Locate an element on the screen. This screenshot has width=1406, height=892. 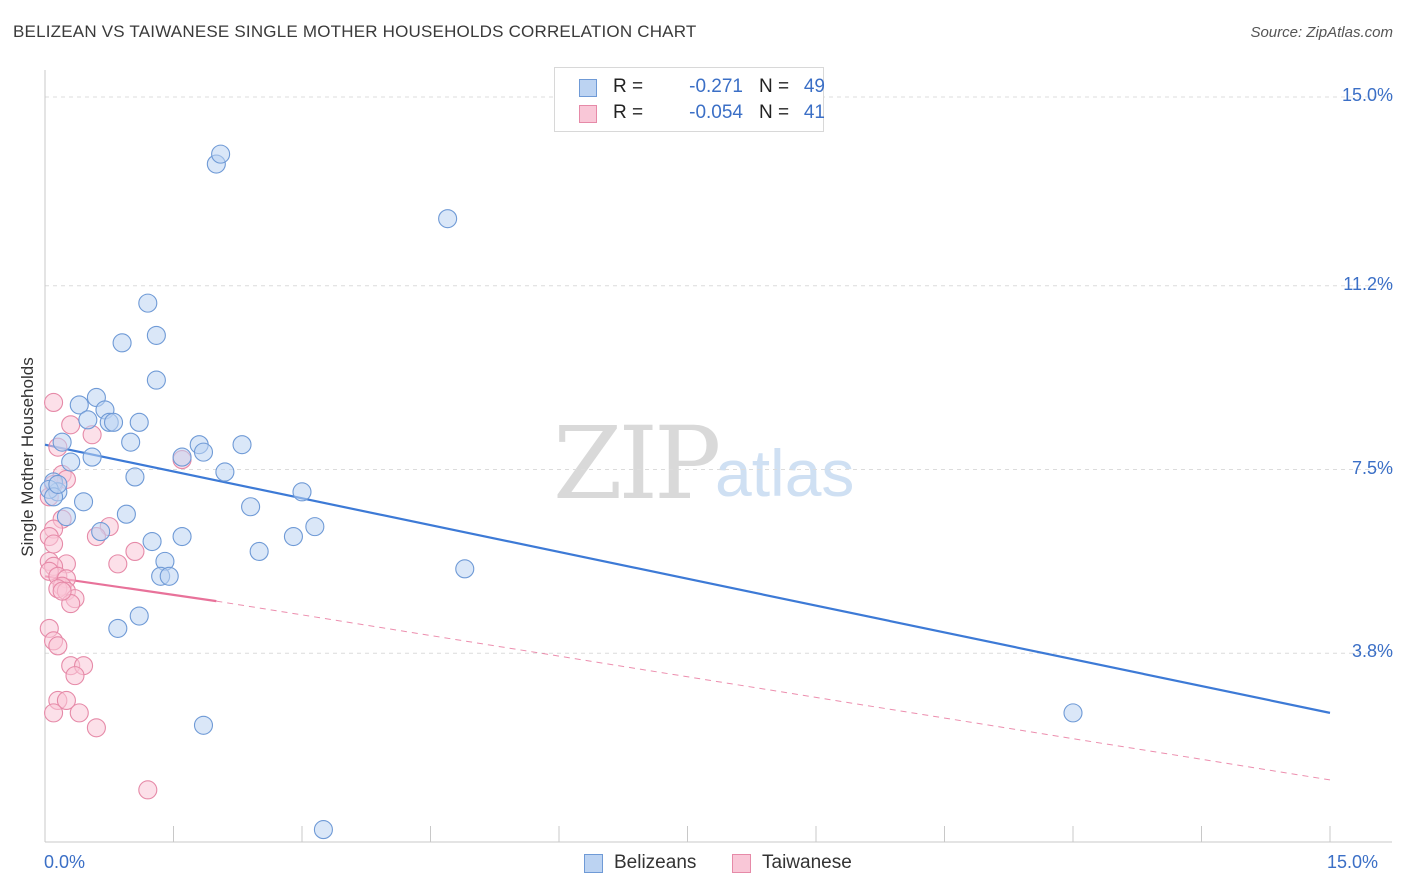
watermark-atlas: atlas is located at coordinates (785, 473).